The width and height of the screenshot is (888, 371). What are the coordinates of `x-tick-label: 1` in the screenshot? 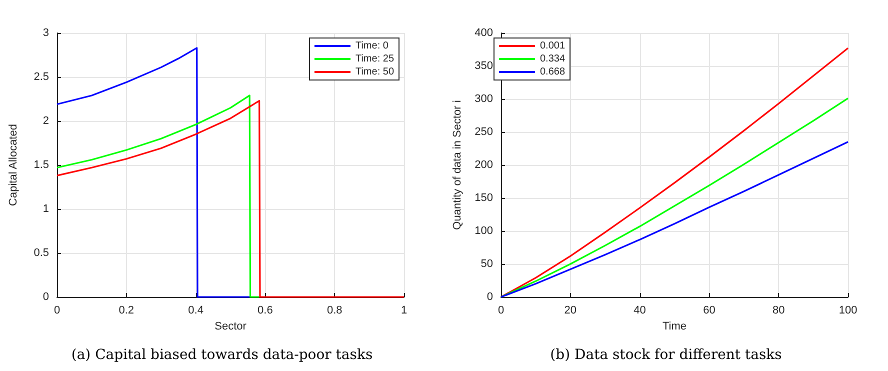 It's located at (404, 310).